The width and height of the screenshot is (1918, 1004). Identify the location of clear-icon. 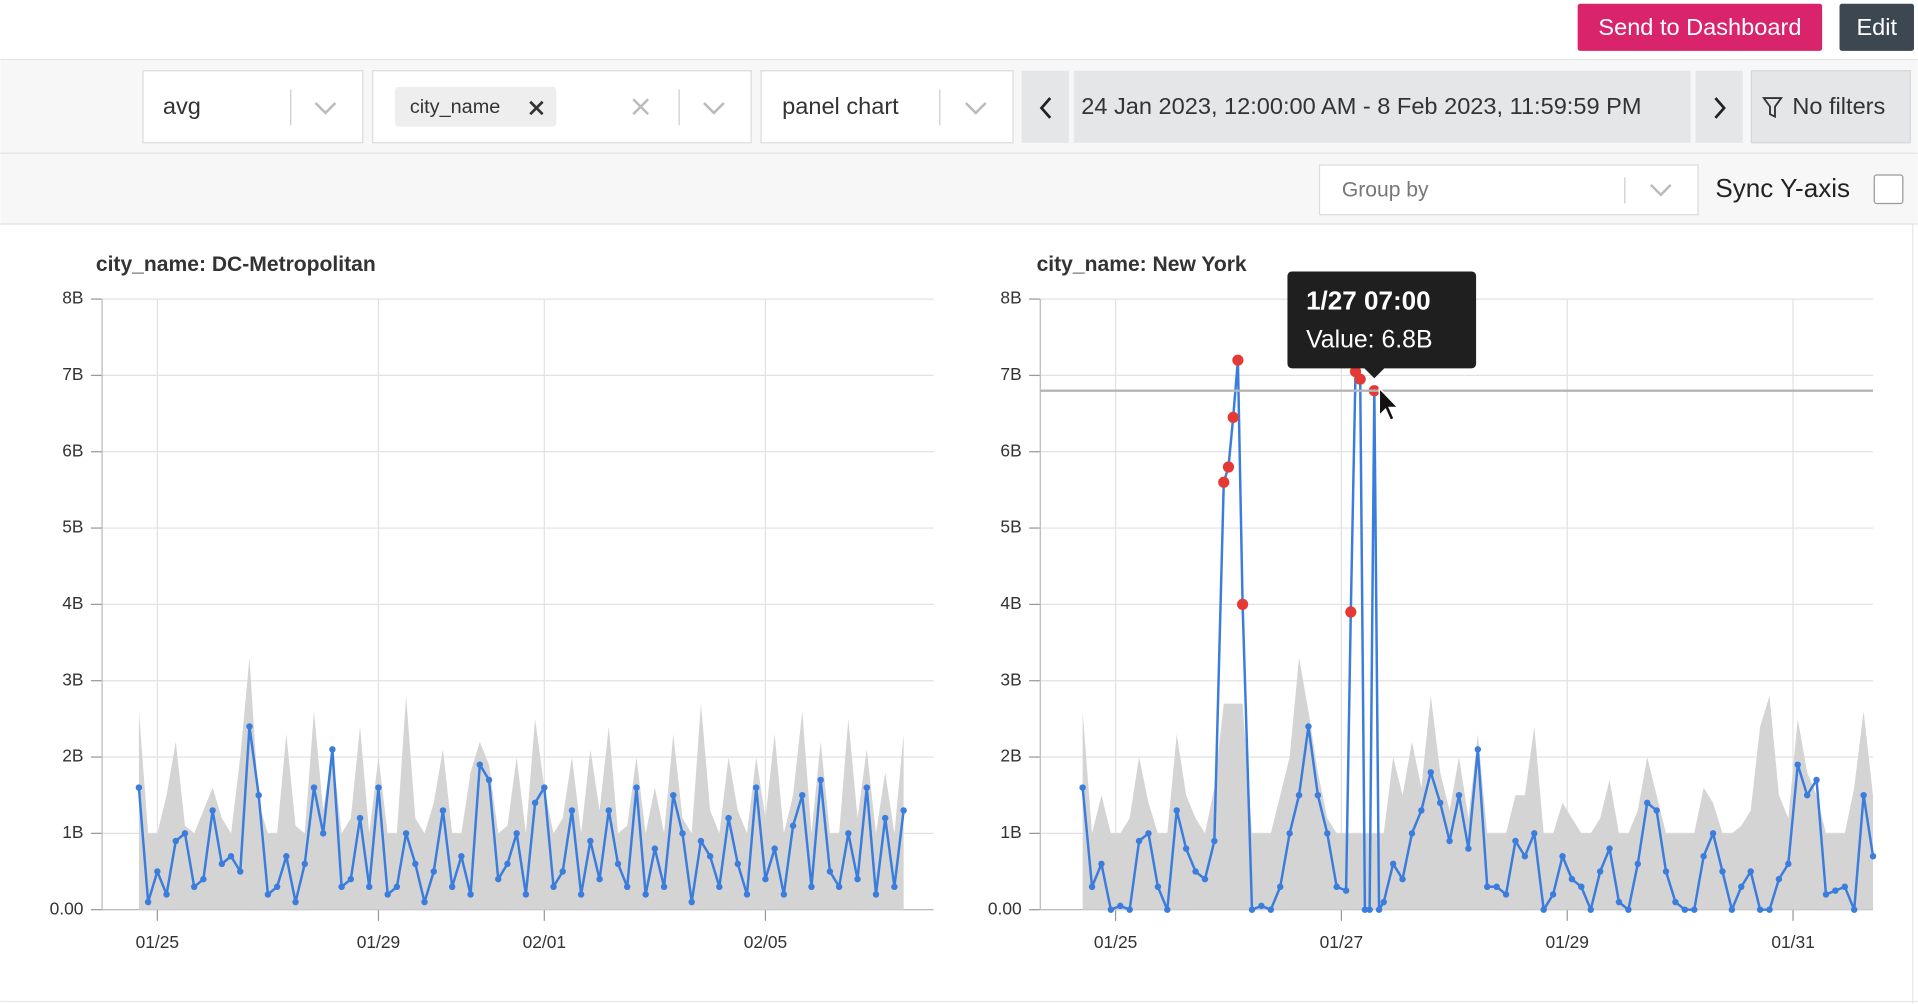
(640, 107).